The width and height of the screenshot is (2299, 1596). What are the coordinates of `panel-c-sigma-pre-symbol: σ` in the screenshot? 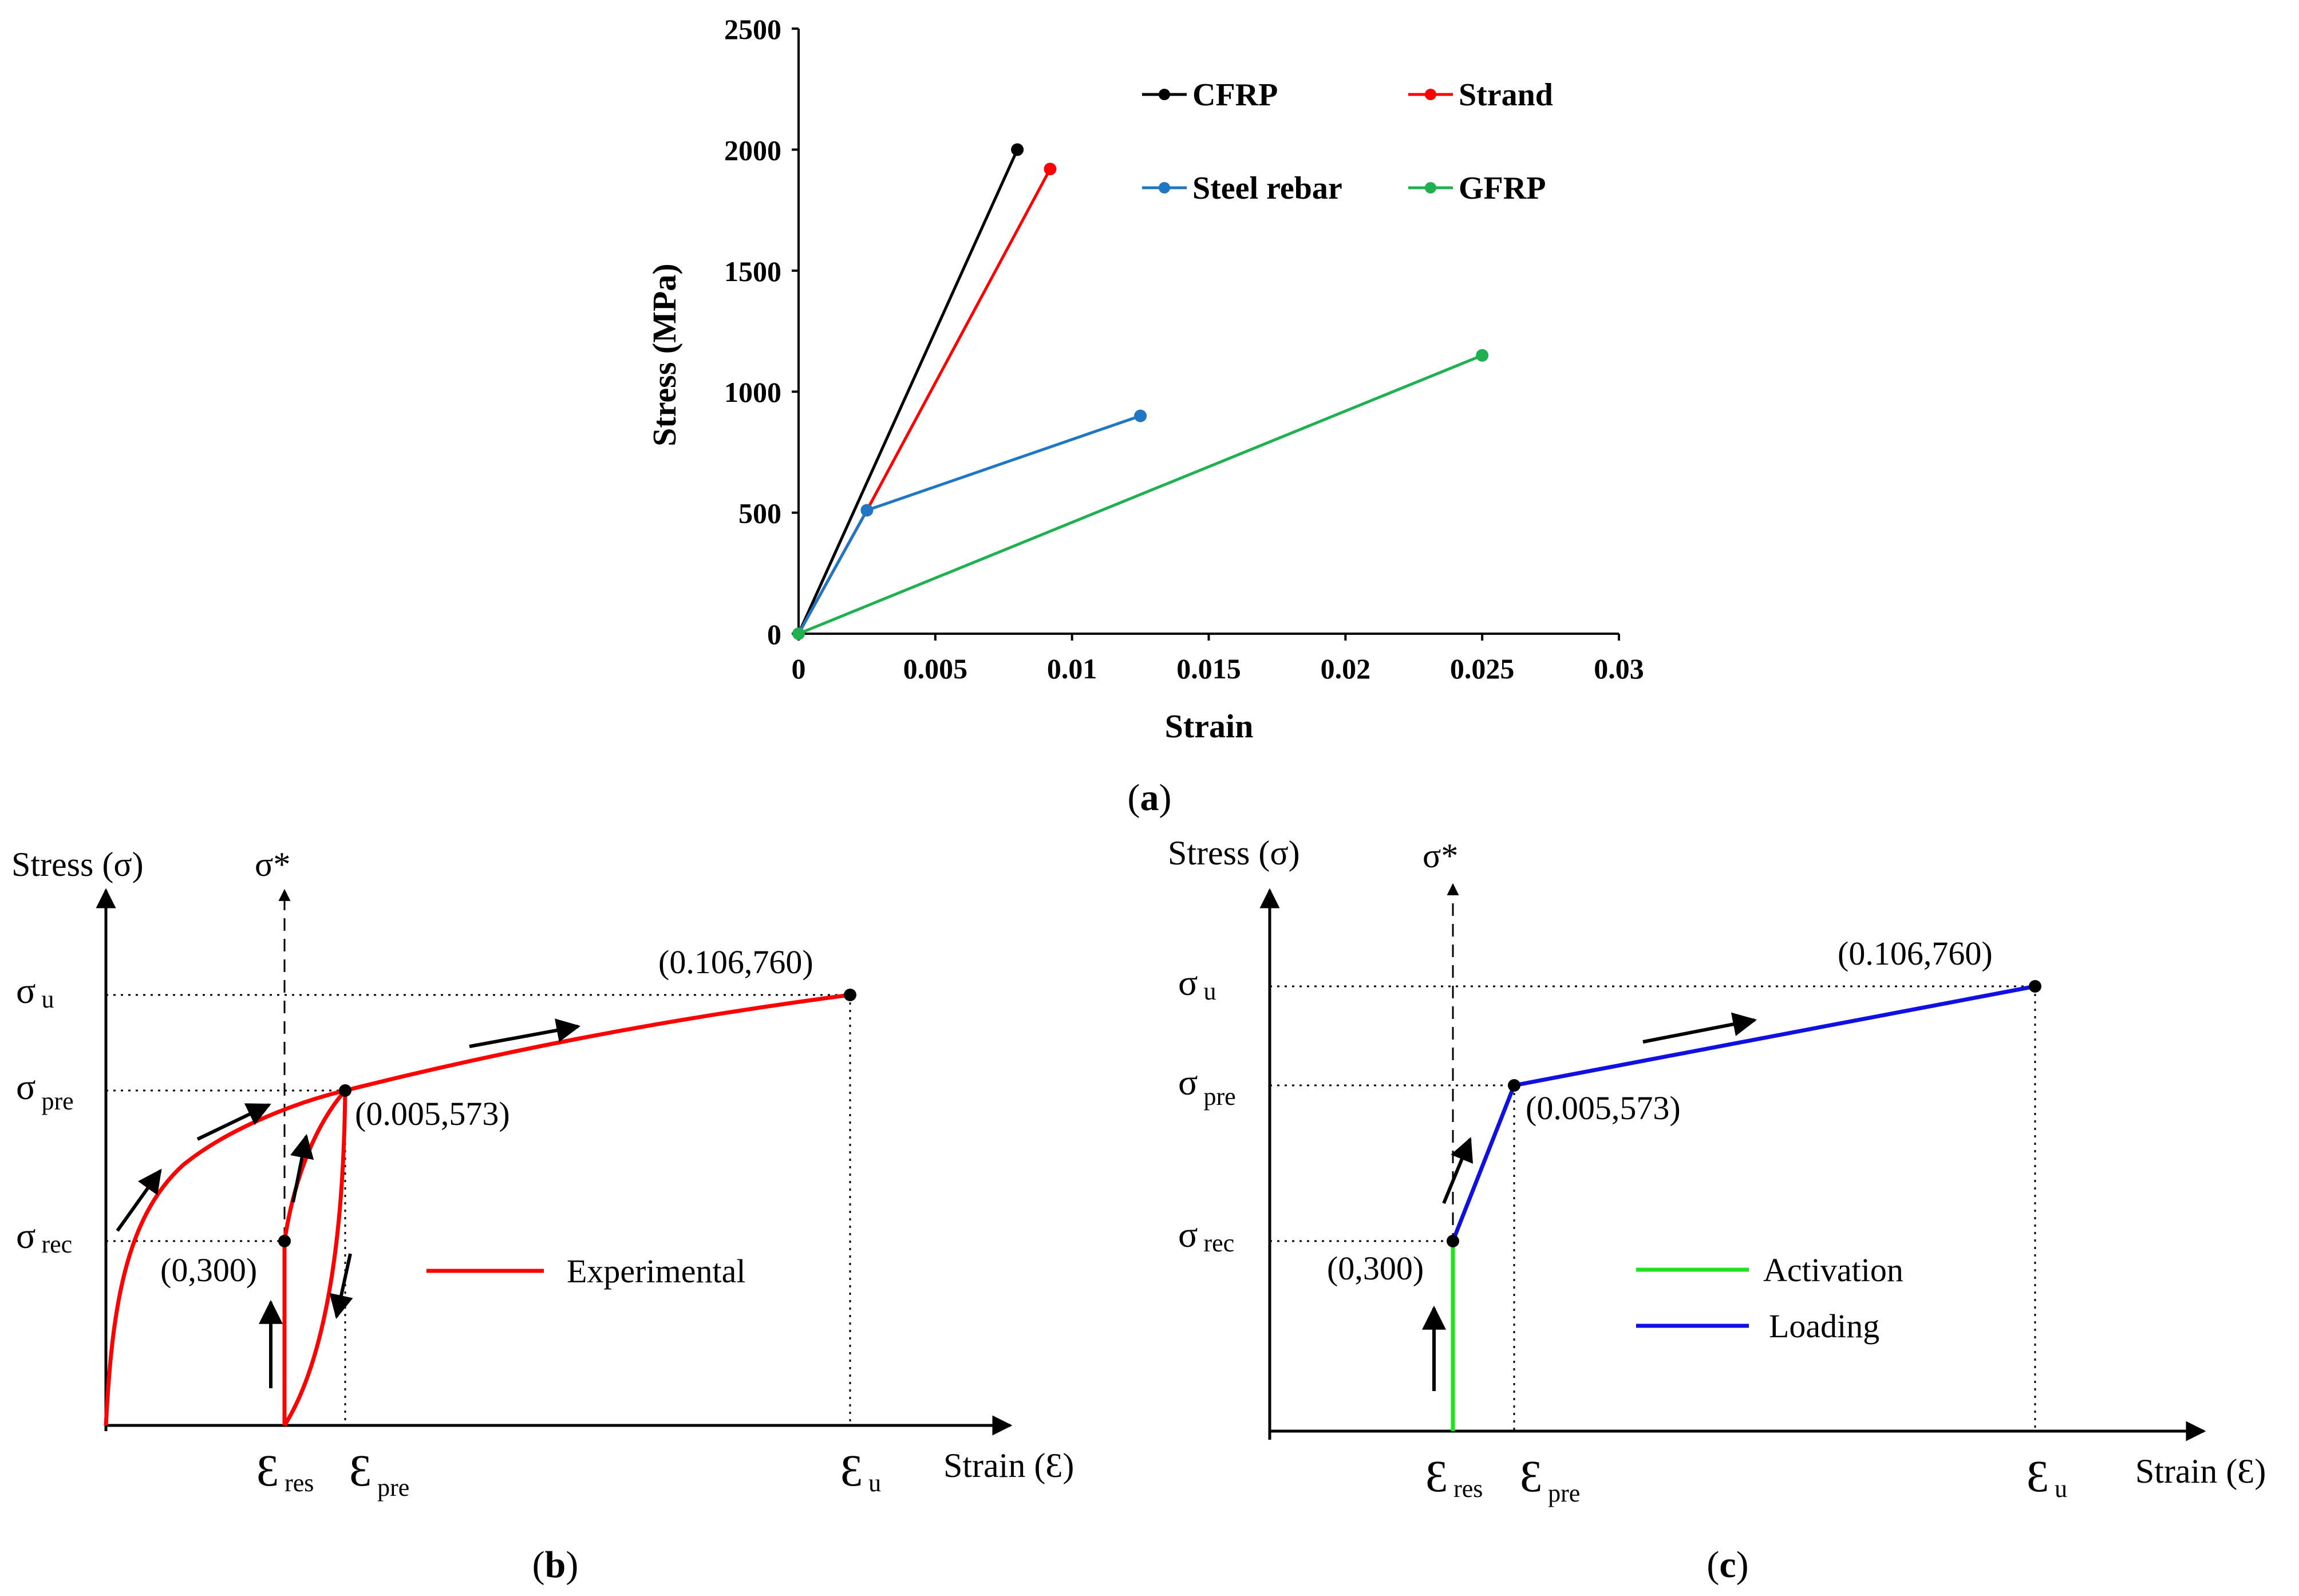 It's located at (1188, 1082).